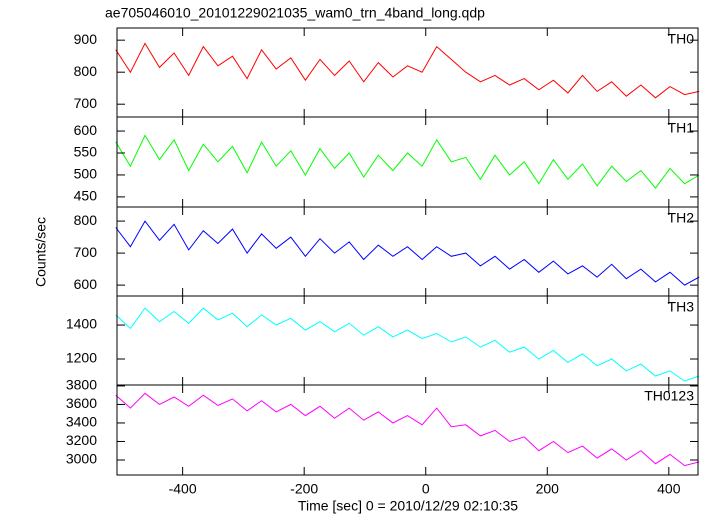 This screenshot has height=521, width=717. Describe the element at coordinates (81, 324) in the screenshot. I see `y-tick-label: 1400` at that location.